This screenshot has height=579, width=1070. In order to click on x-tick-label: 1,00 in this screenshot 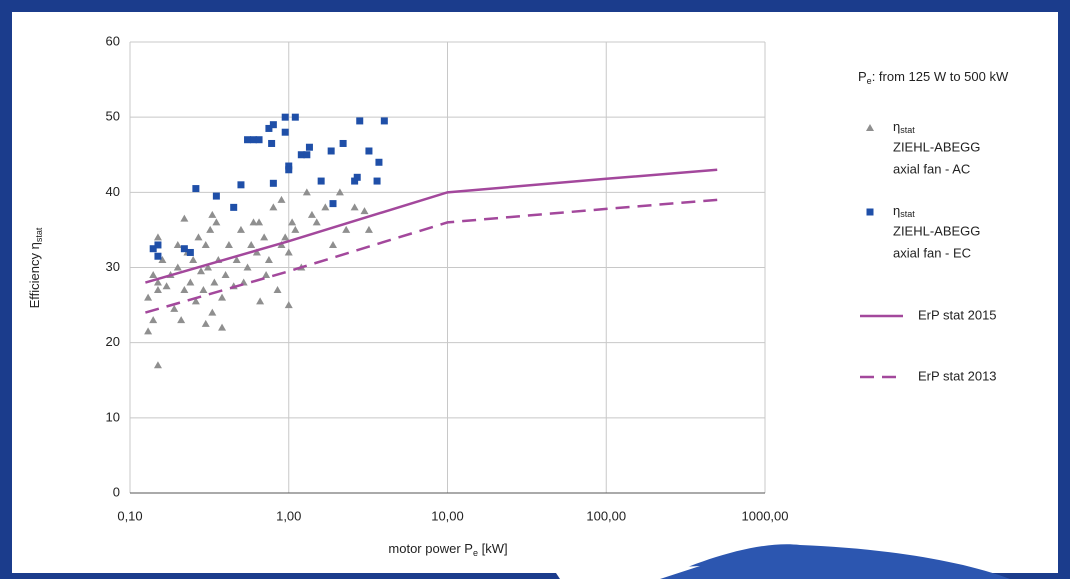, I will do `click(288, 515)`.